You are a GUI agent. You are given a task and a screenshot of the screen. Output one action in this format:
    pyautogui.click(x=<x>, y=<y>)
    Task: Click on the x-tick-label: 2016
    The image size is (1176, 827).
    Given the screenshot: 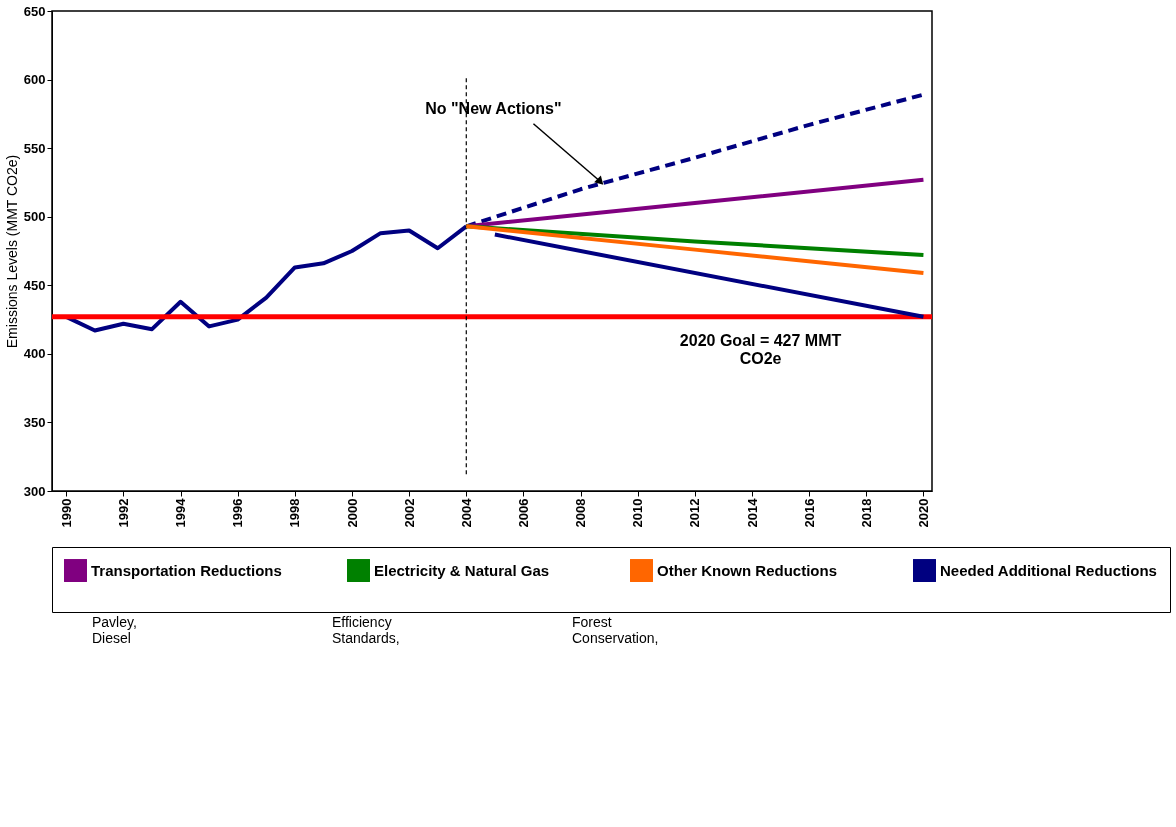 What is the action you would take?
    pyautogui.click(x=809, y=513)
    